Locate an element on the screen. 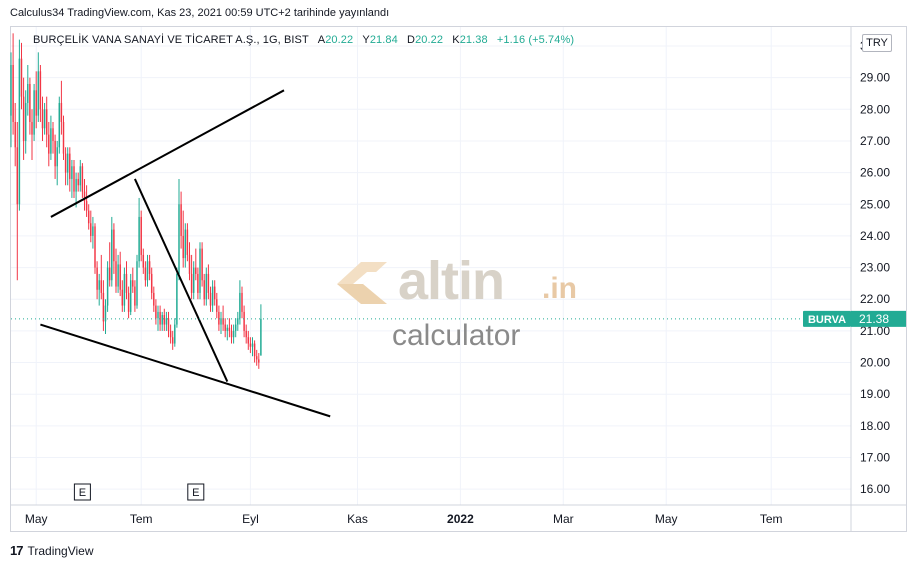 This screenshot has width=916, height=568. y-tick-label: 27.00 is located at coordinates (875, 141).